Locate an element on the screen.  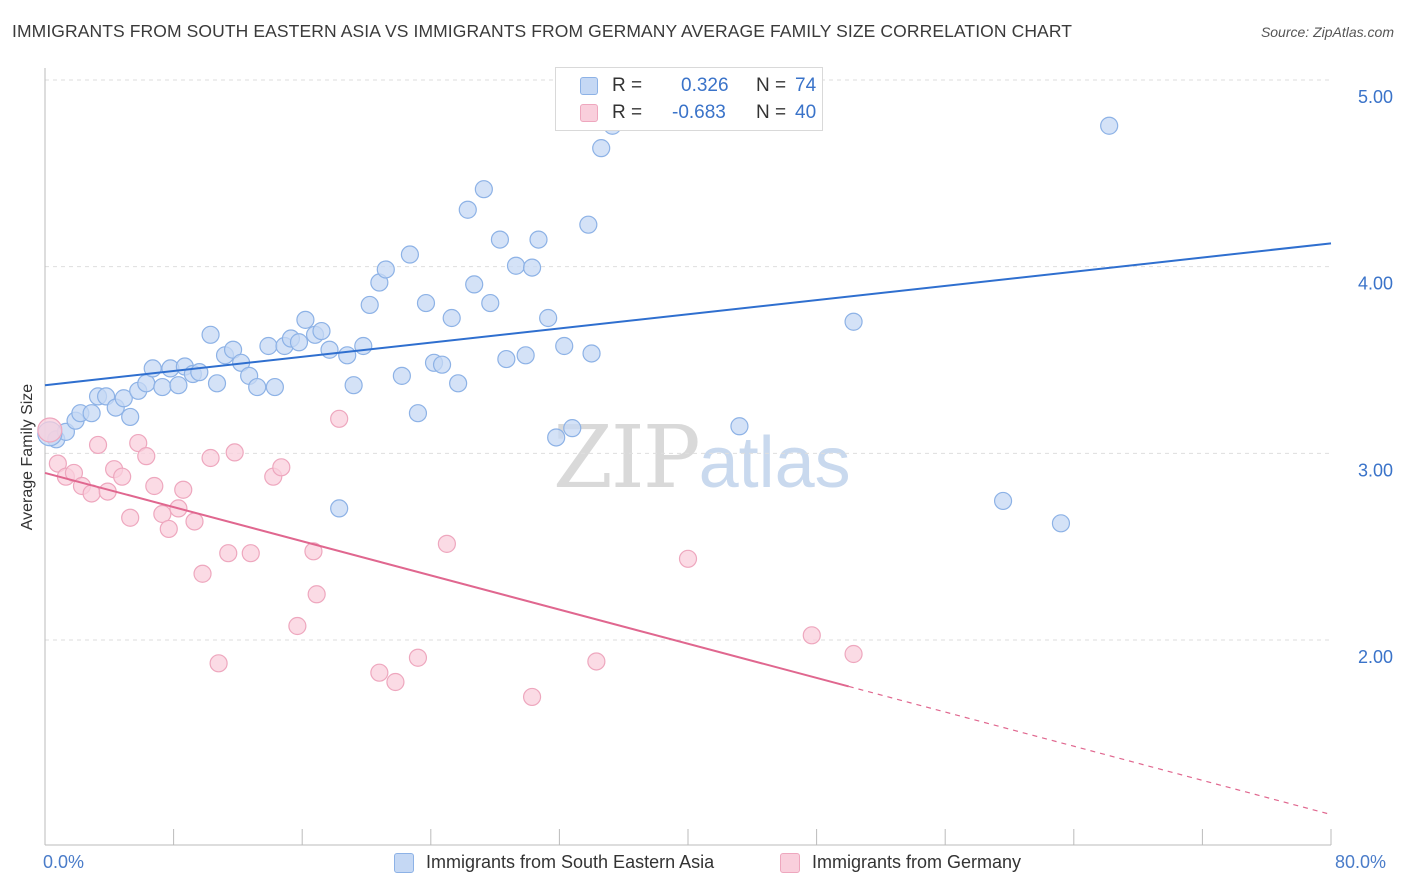
stats-legend: R = 0.326 N = 74 R = -0.683 N = 40 is located at coordinates (689, 99).